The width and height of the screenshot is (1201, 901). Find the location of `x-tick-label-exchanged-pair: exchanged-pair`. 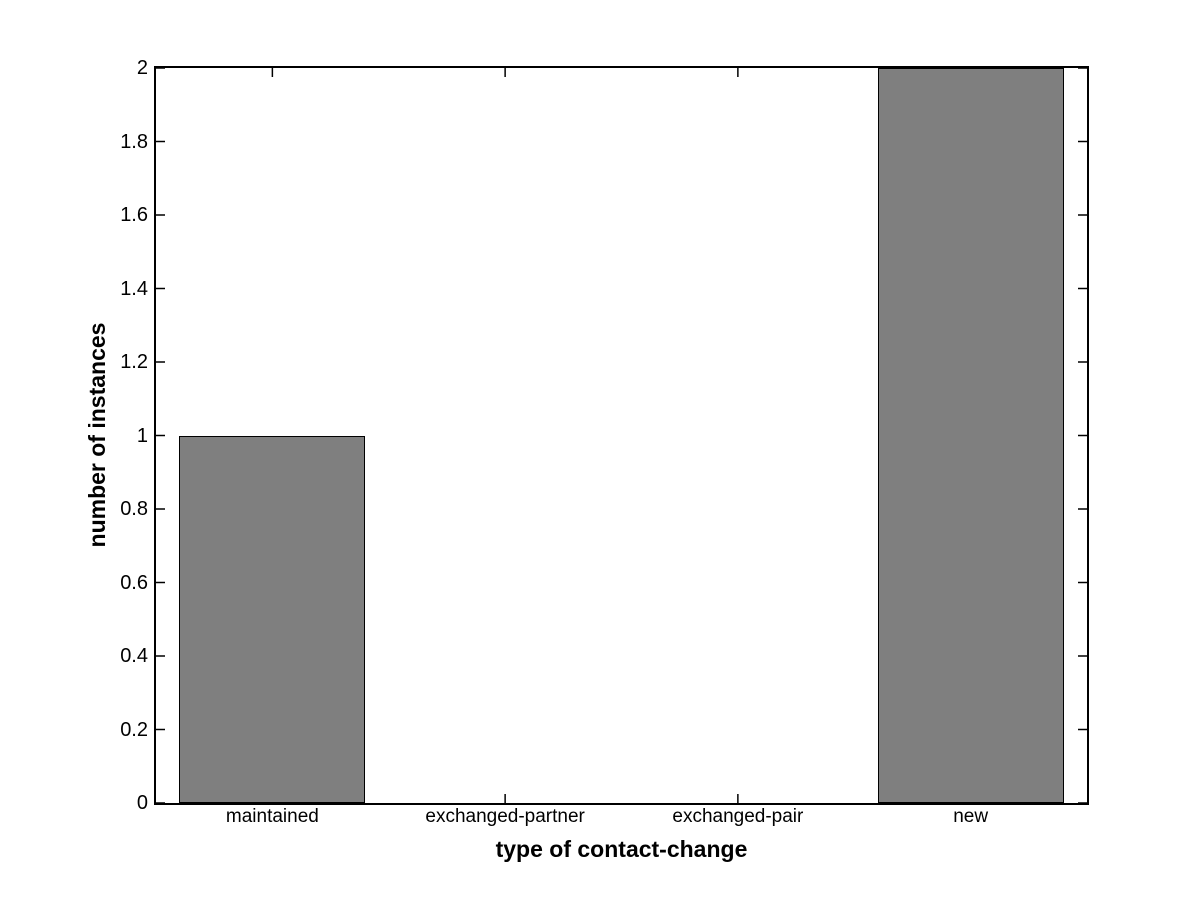

x-tick-label-exchanged-pair: exchanged-pair is located at coordinates (738, 816).